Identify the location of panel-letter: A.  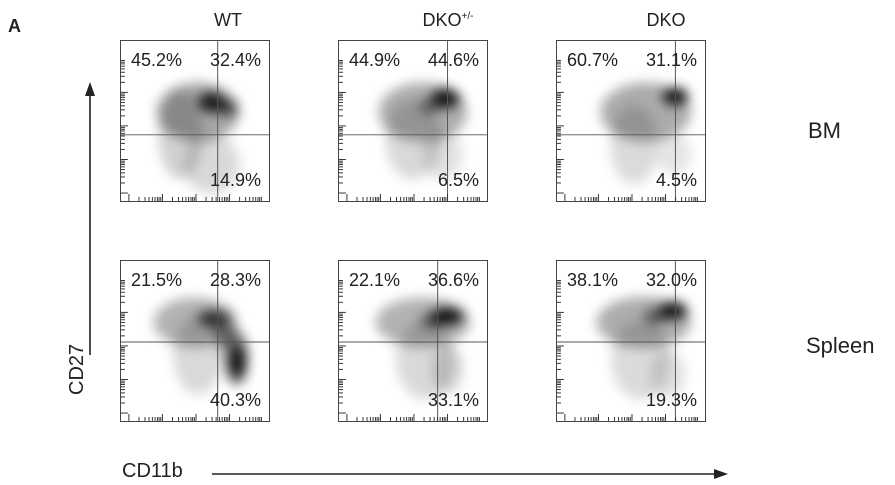
(14, 26).